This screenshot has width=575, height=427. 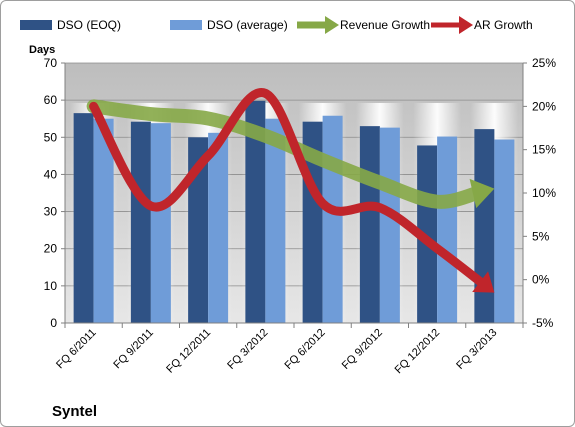 What do you see at coordinates (483, 282) in the screenshot?
I see `arrowhead-ar-growth` at bounding box center [483, 282].